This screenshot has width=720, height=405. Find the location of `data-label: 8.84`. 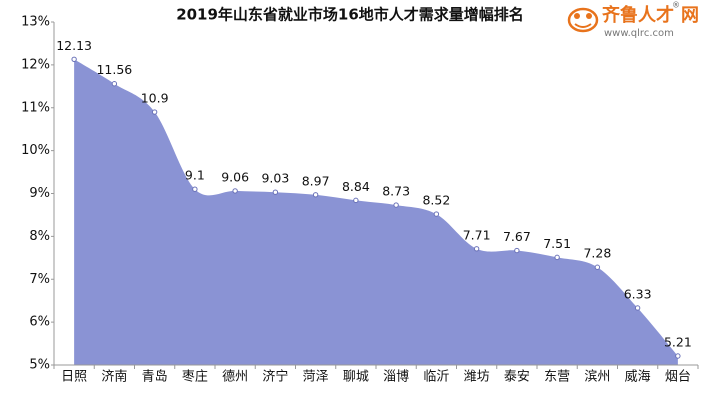

data-label: 8.84 is located at coordinates (356, 186).